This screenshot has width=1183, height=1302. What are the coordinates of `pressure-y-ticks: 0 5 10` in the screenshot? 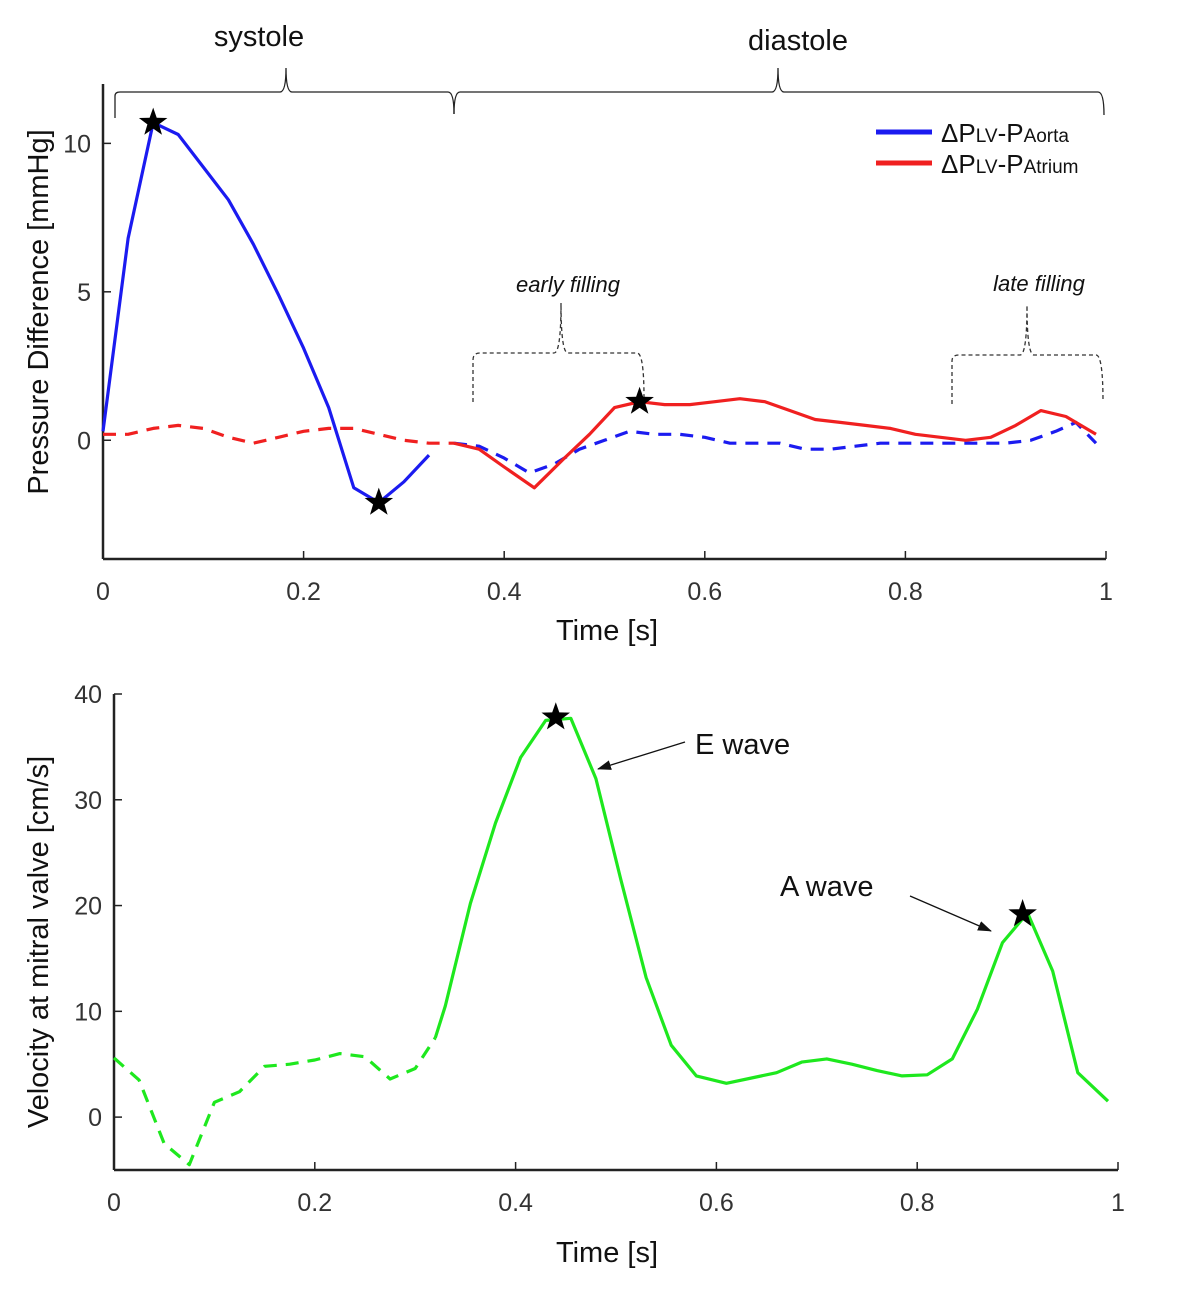 It's located at (87, 292).